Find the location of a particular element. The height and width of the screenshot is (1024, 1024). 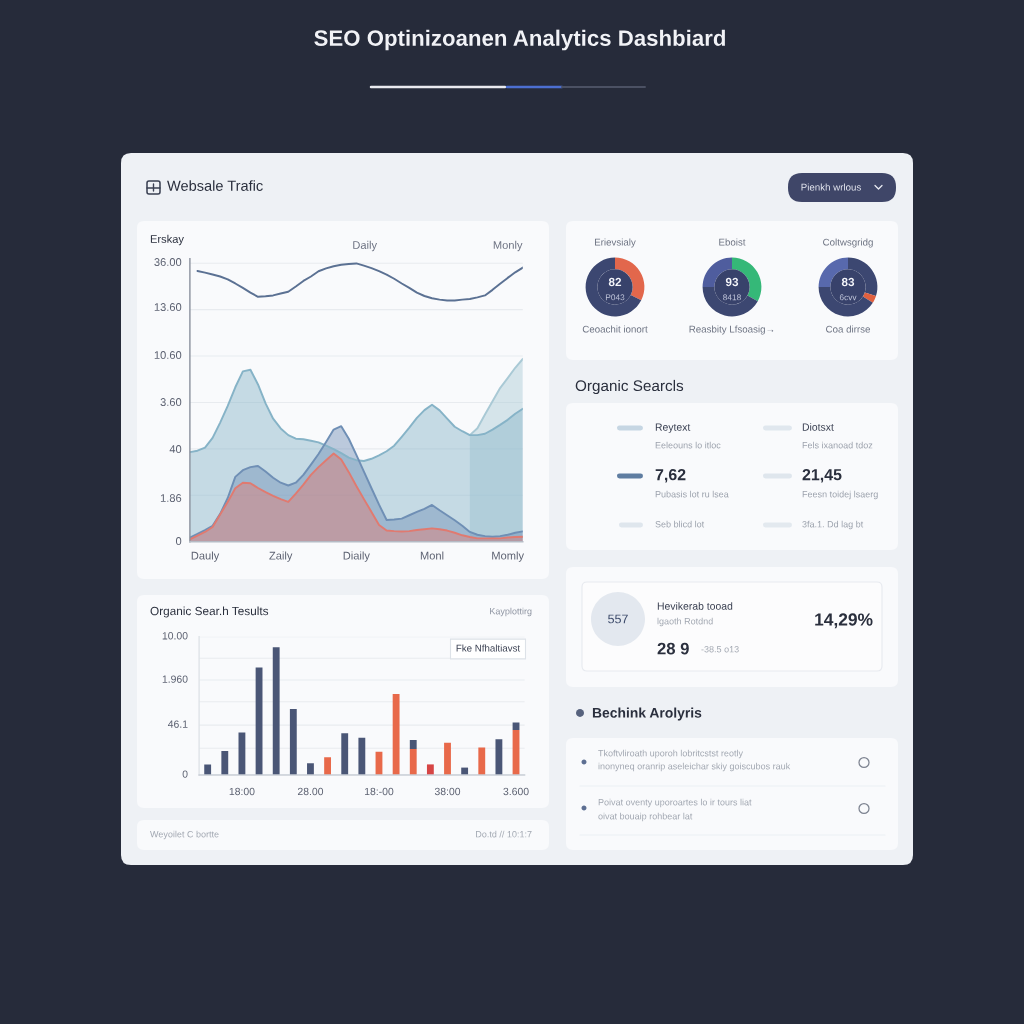

text: Monly is located at coordinates (508, 246).